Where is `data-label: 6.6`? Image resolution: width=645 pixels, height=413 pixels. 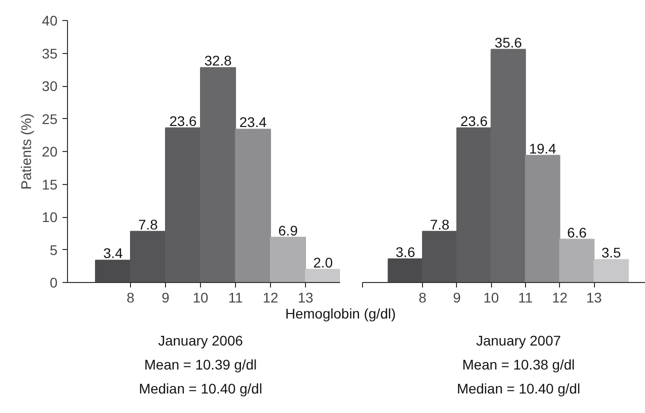
data-label: 6.6 is located at coordinates (577, 232).